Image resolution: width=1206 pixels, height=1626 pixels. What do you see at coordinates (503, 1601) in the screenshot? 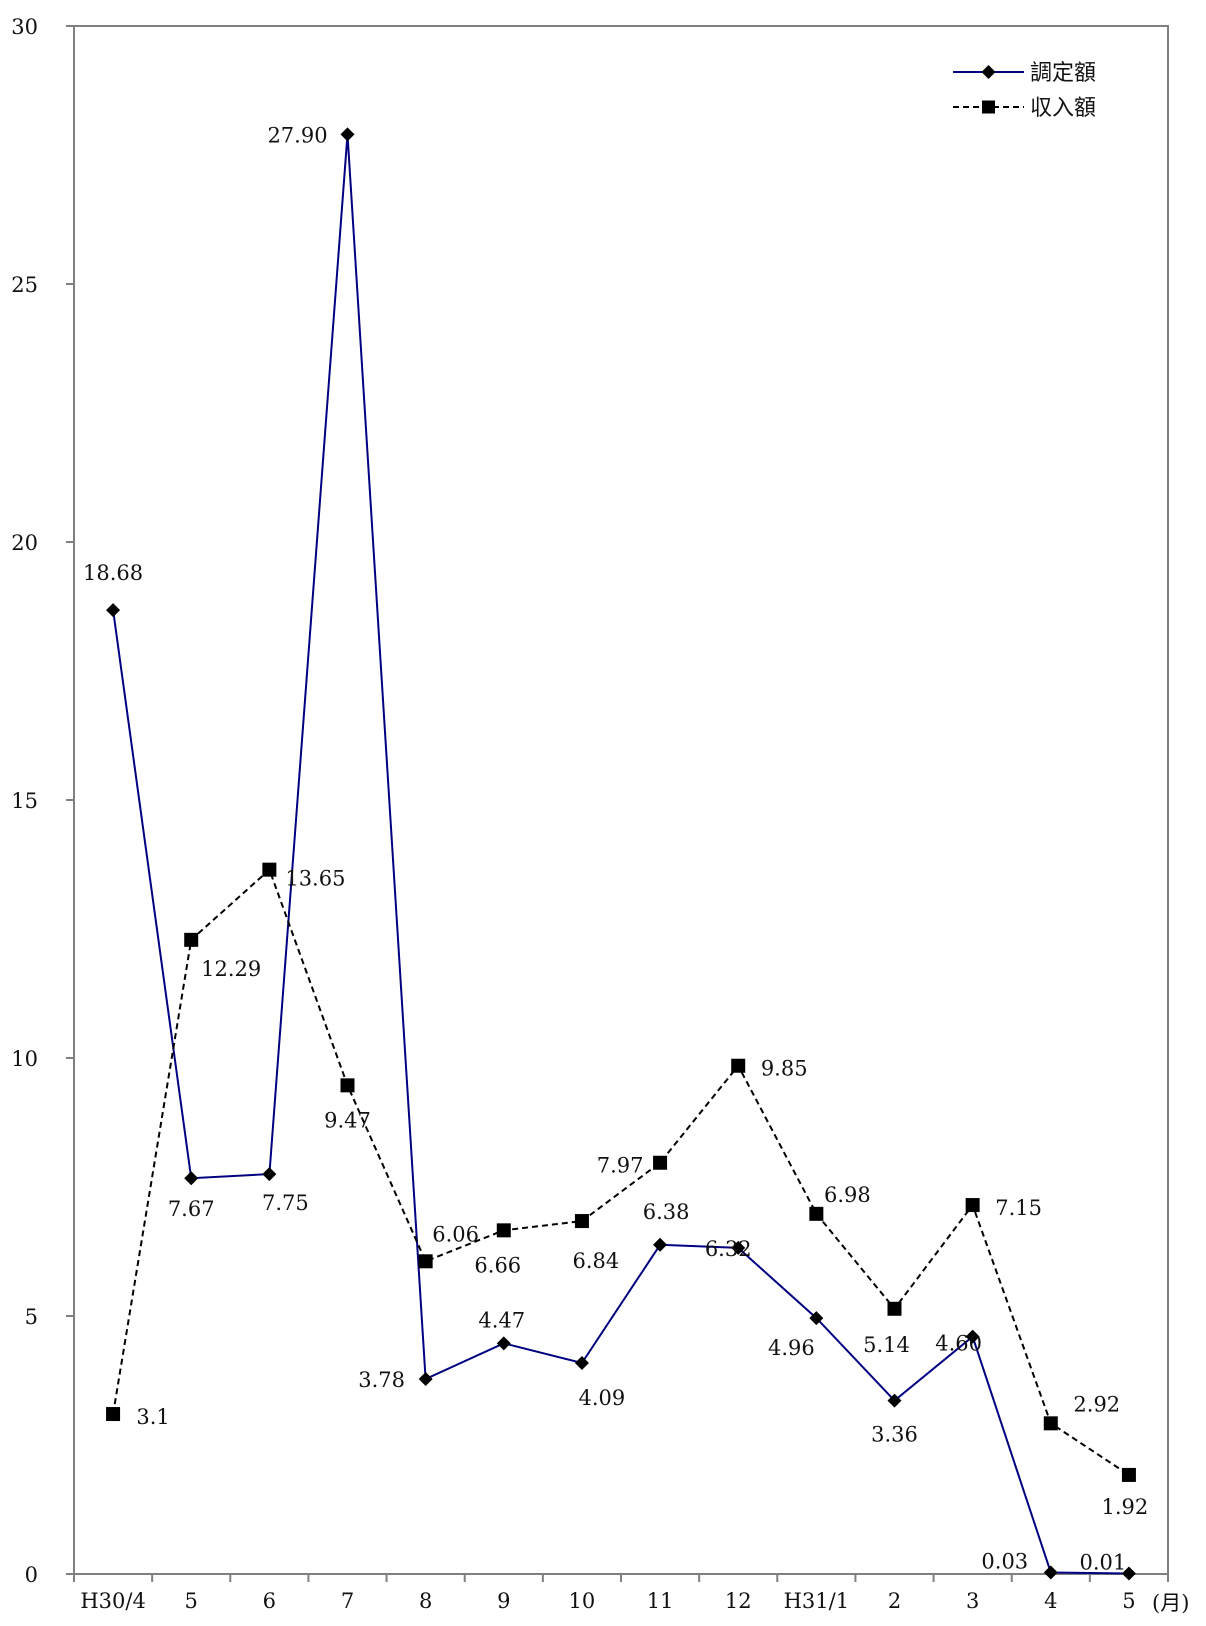
I see `x-tick-label: 9` at bounding box center [503, 1601].